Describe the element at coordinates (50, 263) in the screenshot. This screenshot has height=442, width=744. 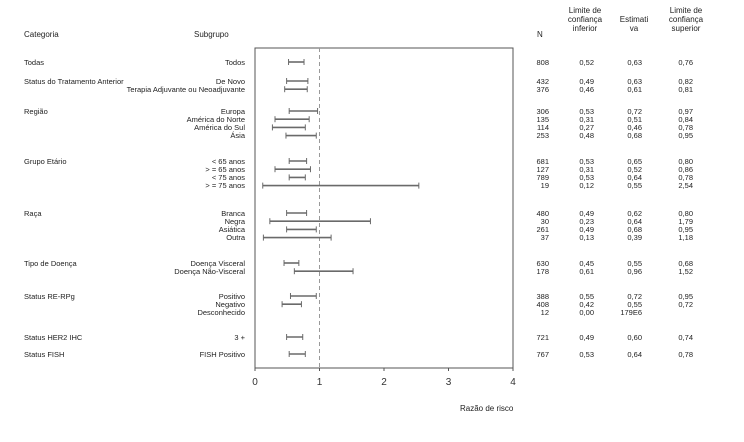
I see `category-label: Tipo de Doença` at that location.